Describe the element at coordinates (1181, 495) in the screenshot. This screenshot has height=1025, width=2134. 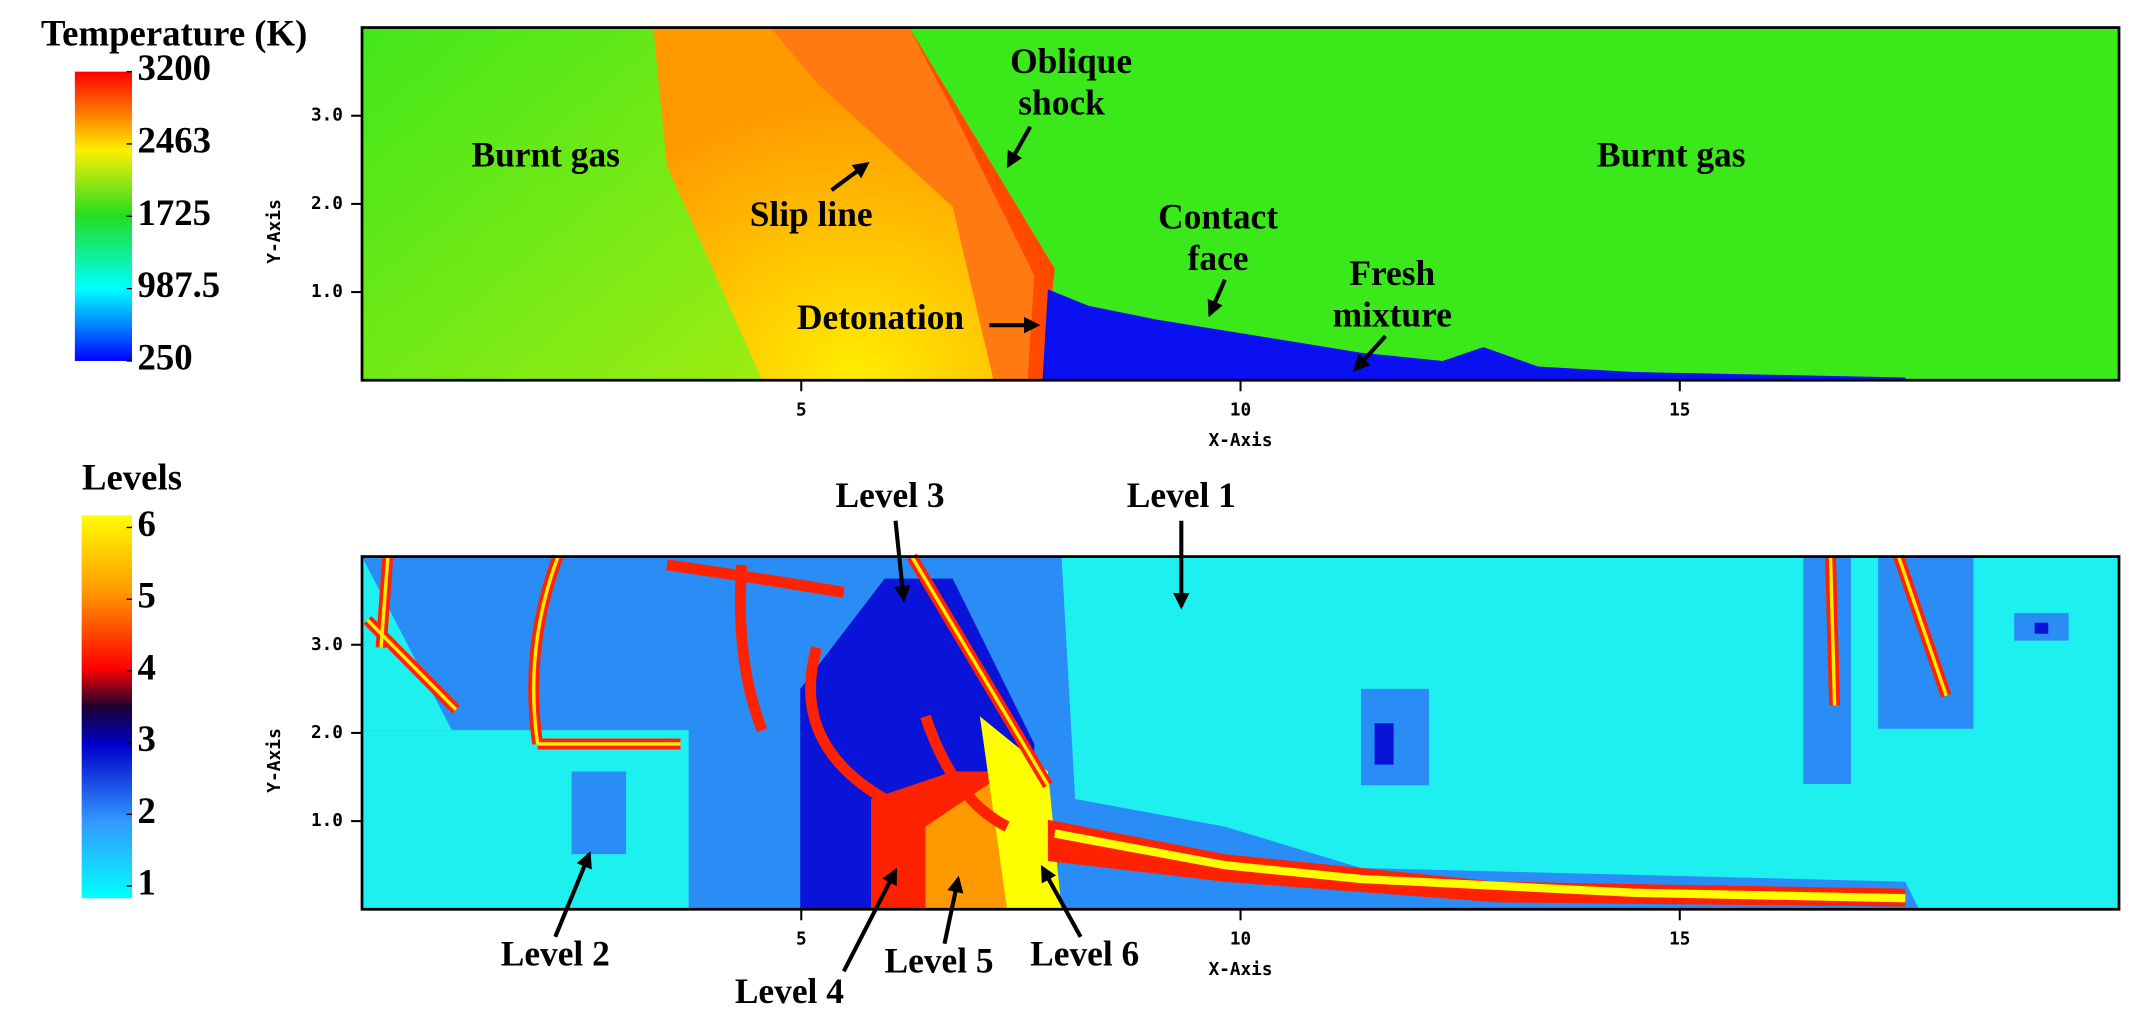
I see `annotation: Level 1` at that location.